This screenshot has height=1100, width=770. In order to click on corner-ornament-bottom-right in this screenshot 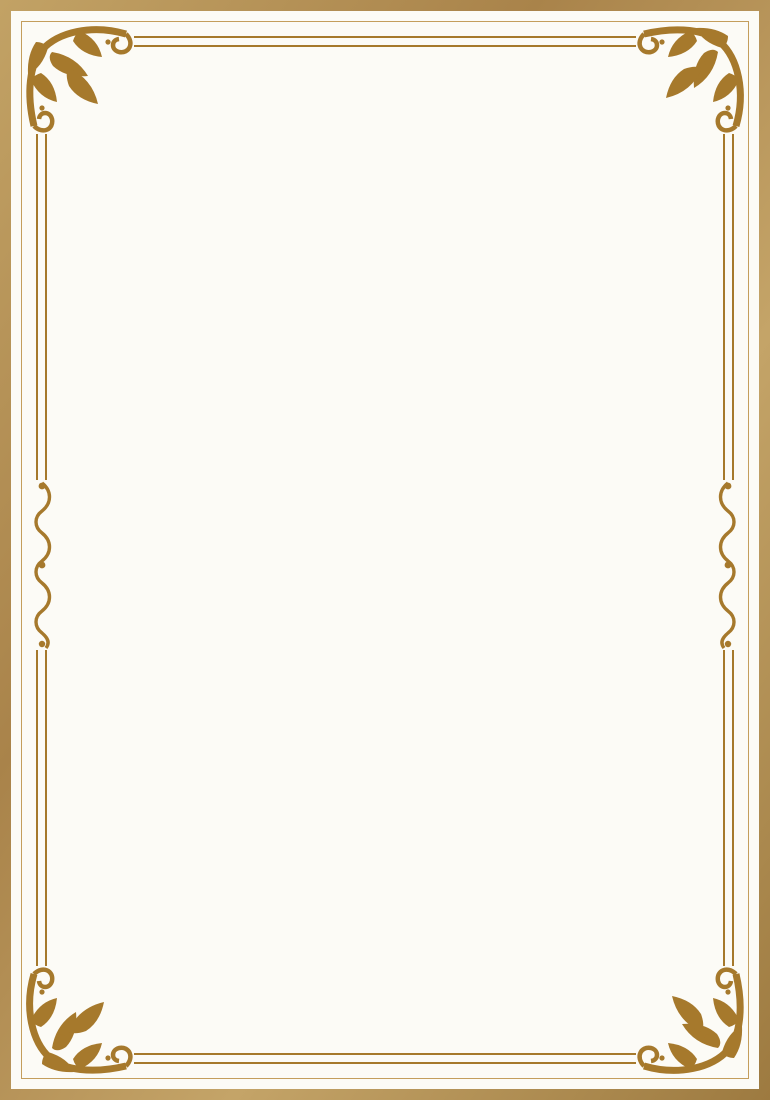, I will do `click(692, 1022)`.